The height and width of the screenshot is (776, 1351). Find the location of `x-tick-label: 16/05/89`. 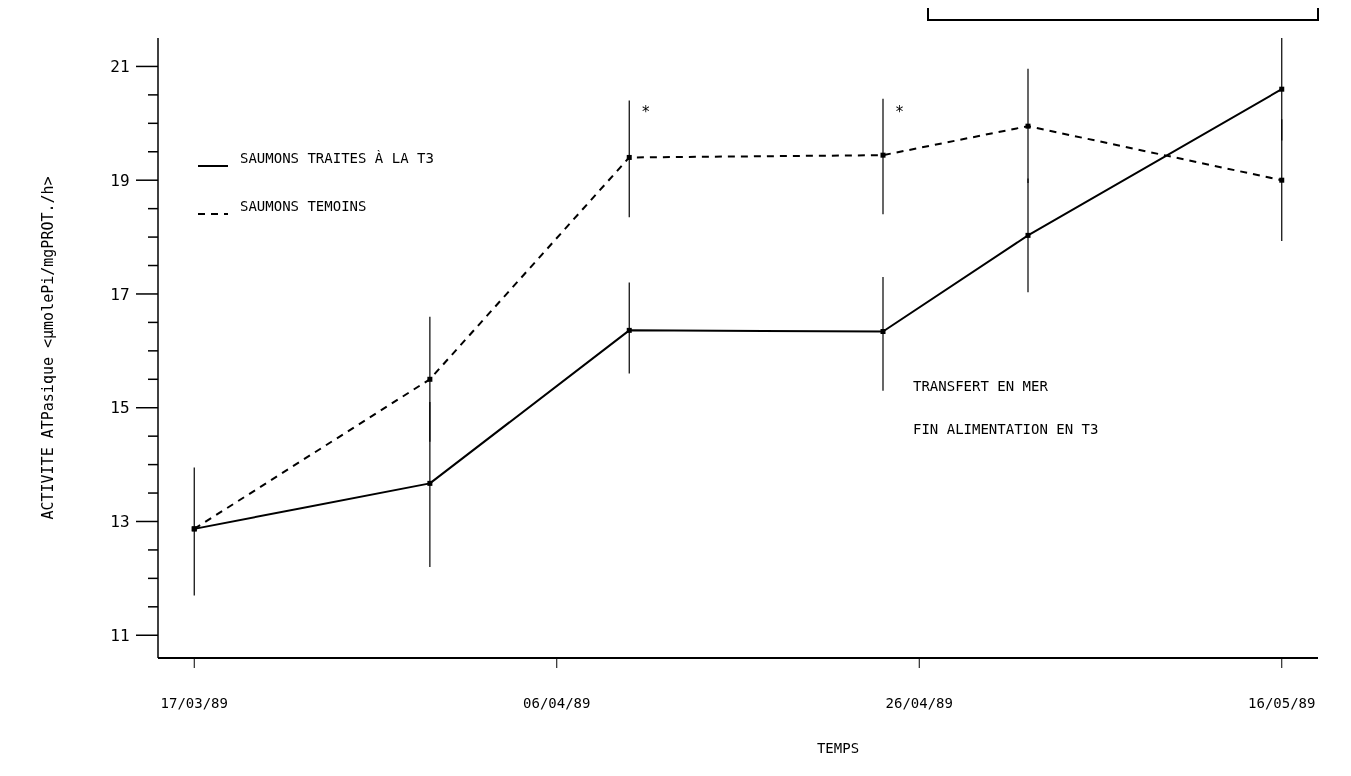

x-tick-label: 16/05/89 is located at coordinates (1282, 703).